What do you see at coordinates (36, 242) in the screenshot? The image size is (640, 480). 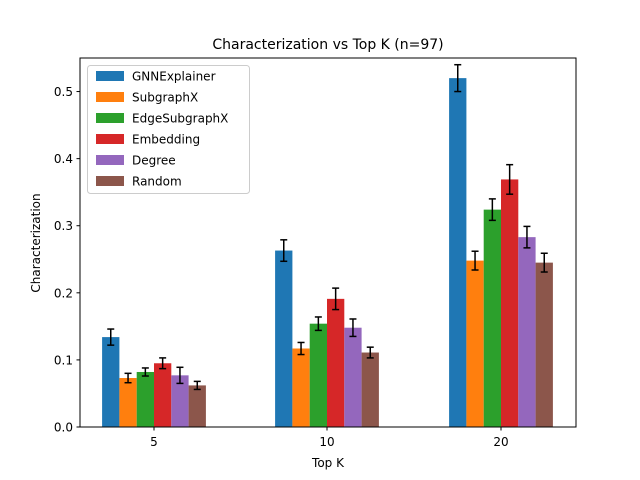 I see `y-axis-label: Characterization` at bounding box center [36, 242].